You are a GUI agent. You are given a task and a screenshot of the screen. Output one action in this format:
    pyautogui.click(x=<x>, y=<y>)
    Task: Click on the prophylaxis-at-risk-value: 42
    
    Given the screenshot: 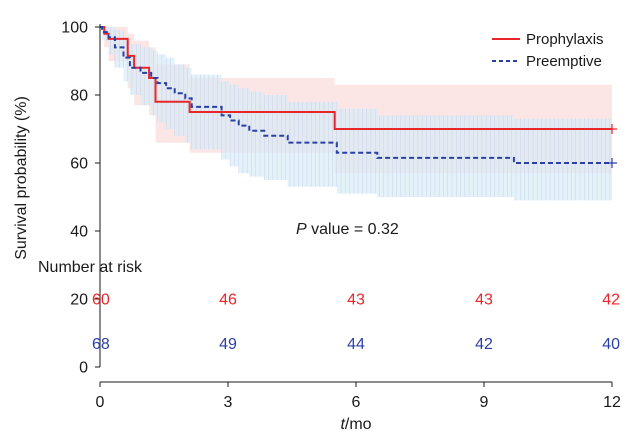 What is the action you would take?
    pyautogui.click(x=611, y=300)
    